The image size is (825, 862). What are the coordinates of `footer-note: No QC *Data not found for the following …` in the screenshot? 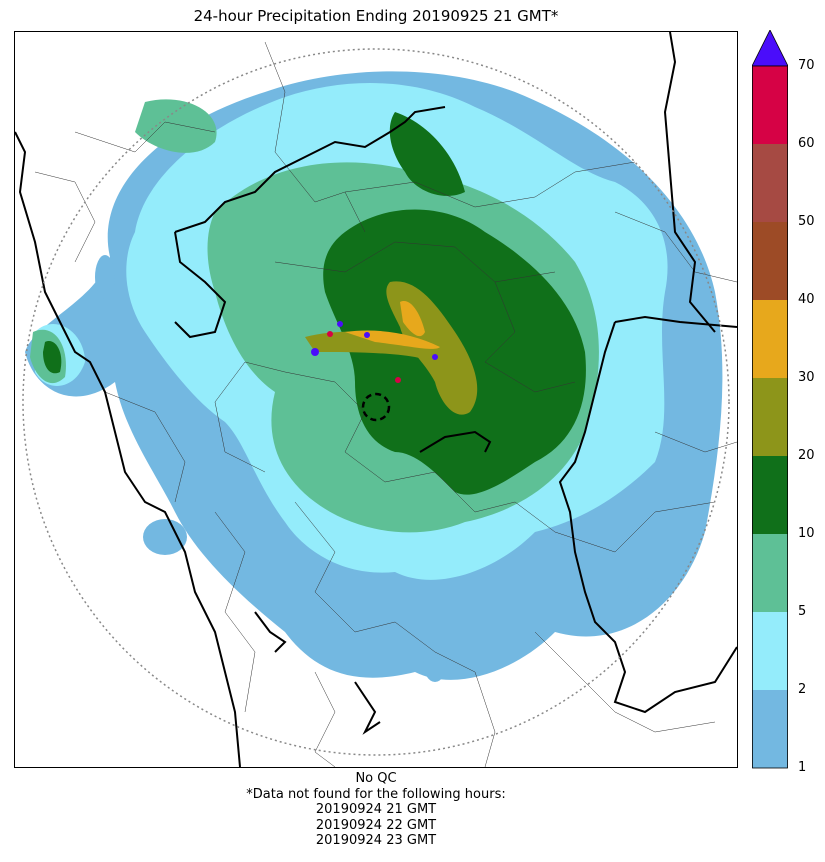 It's located at (376, 810).